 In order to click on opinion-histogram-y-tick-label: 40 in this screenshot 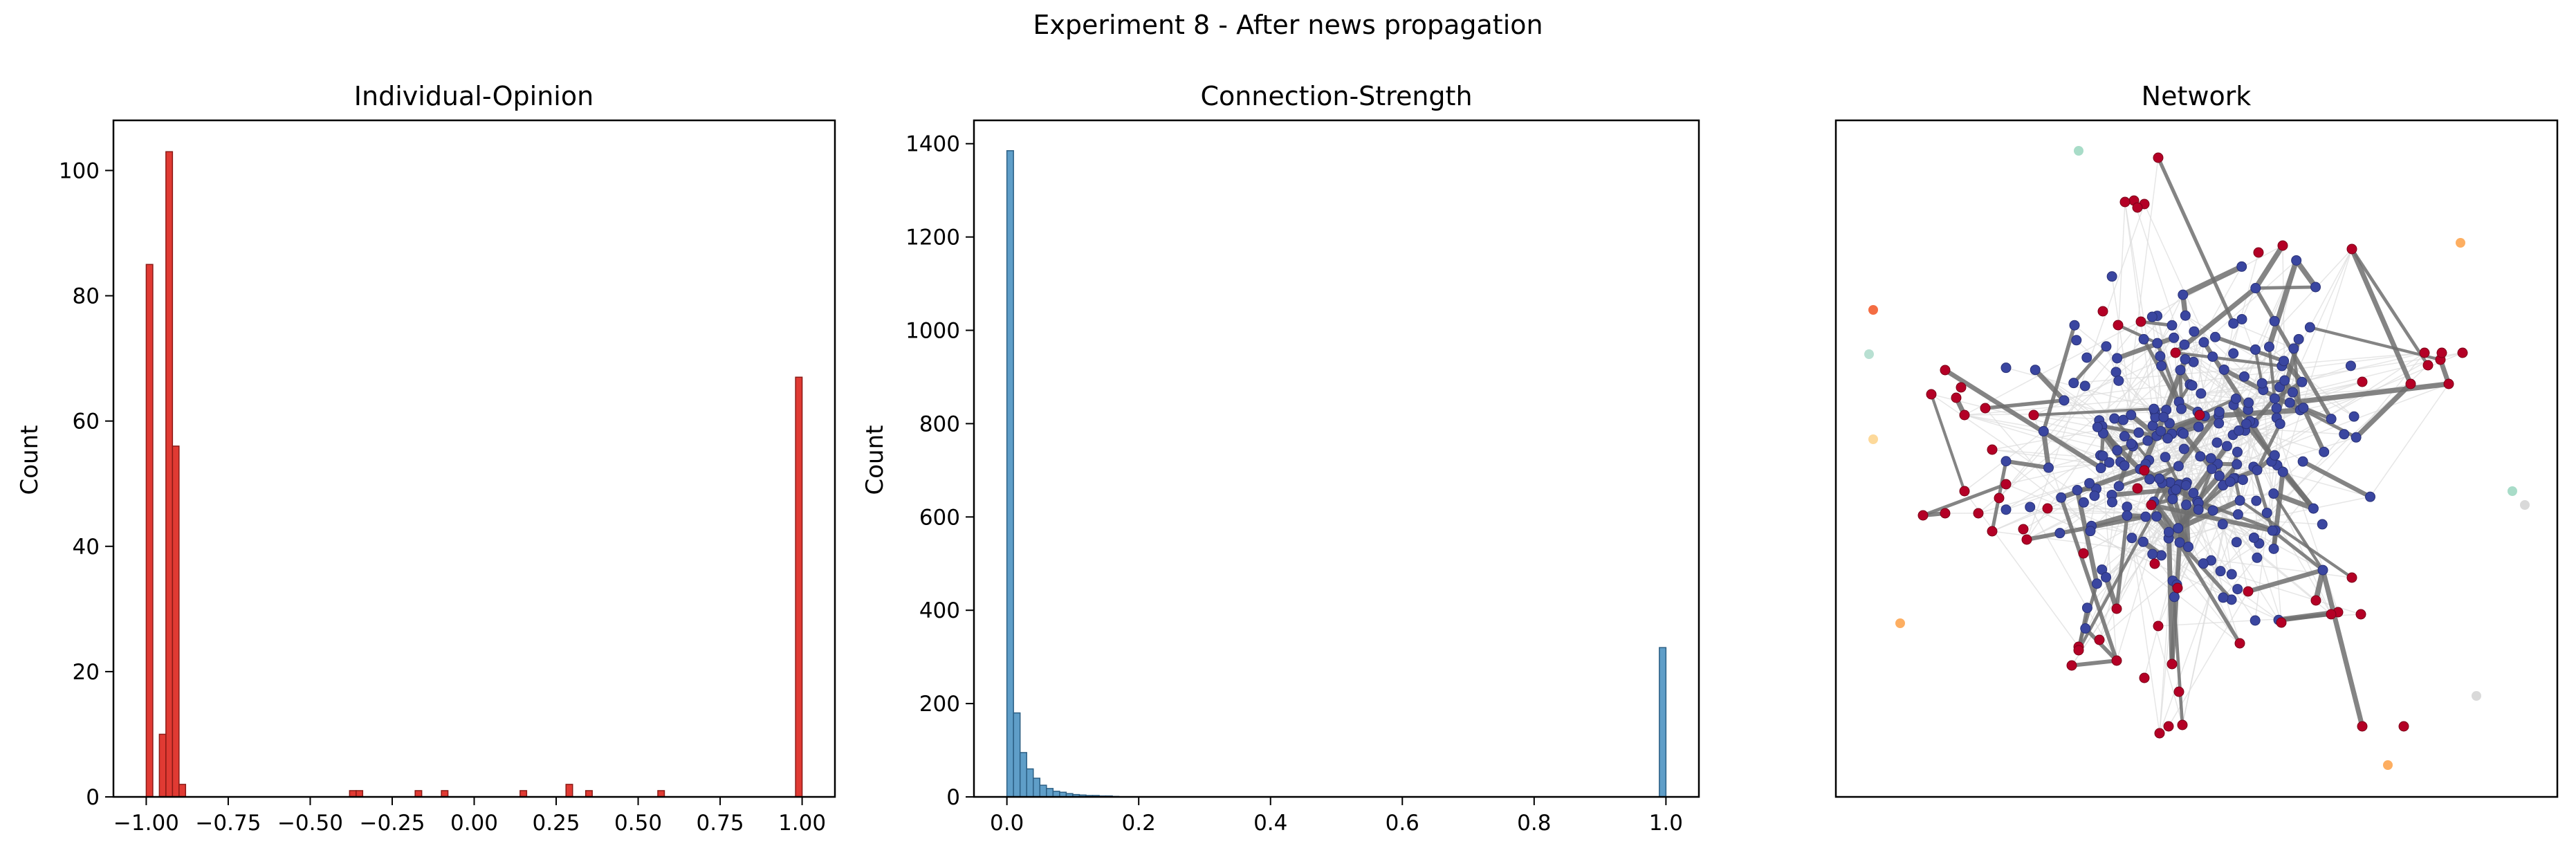, I will do `click(86, 547)`.